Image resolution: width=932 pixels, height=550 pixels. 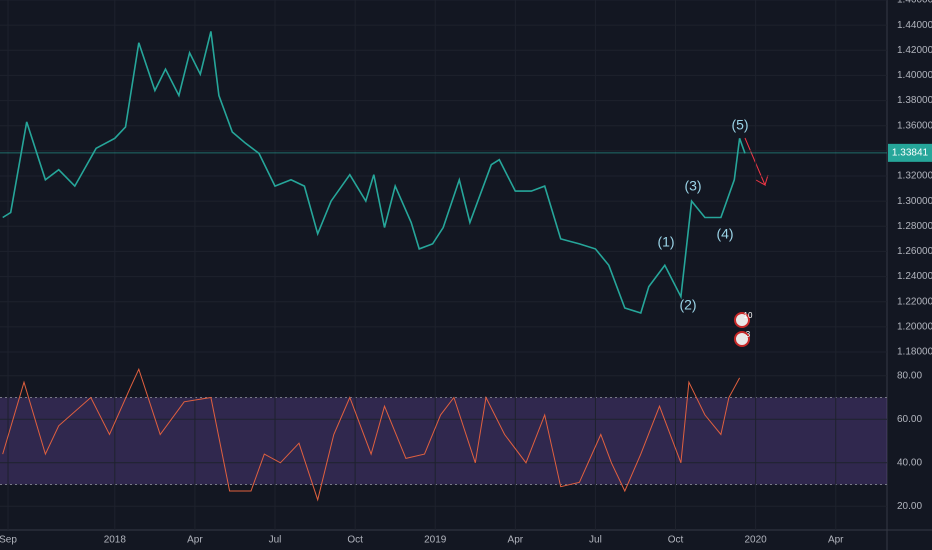 I want to click on y-tick-label: 1.18000, so click(x=914, y=352).